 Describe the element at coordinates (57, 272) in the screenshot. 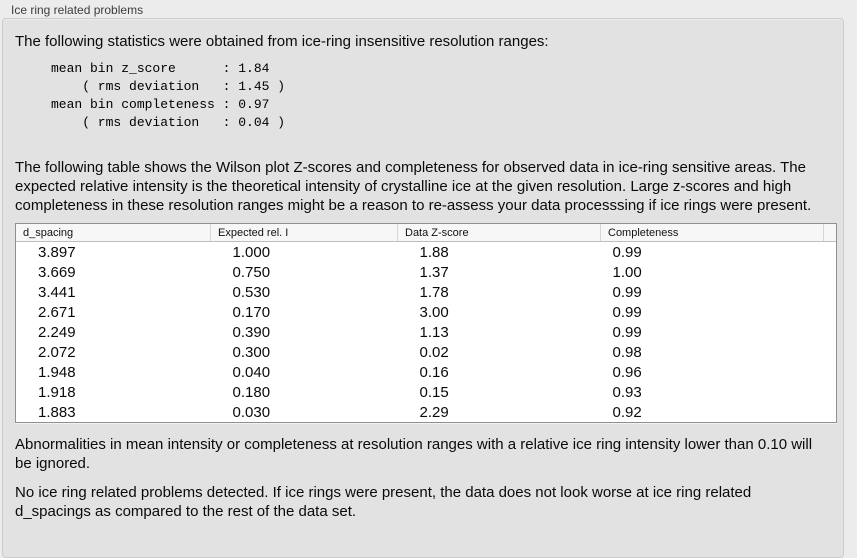

I see `table-cell: 3.669` at that location.